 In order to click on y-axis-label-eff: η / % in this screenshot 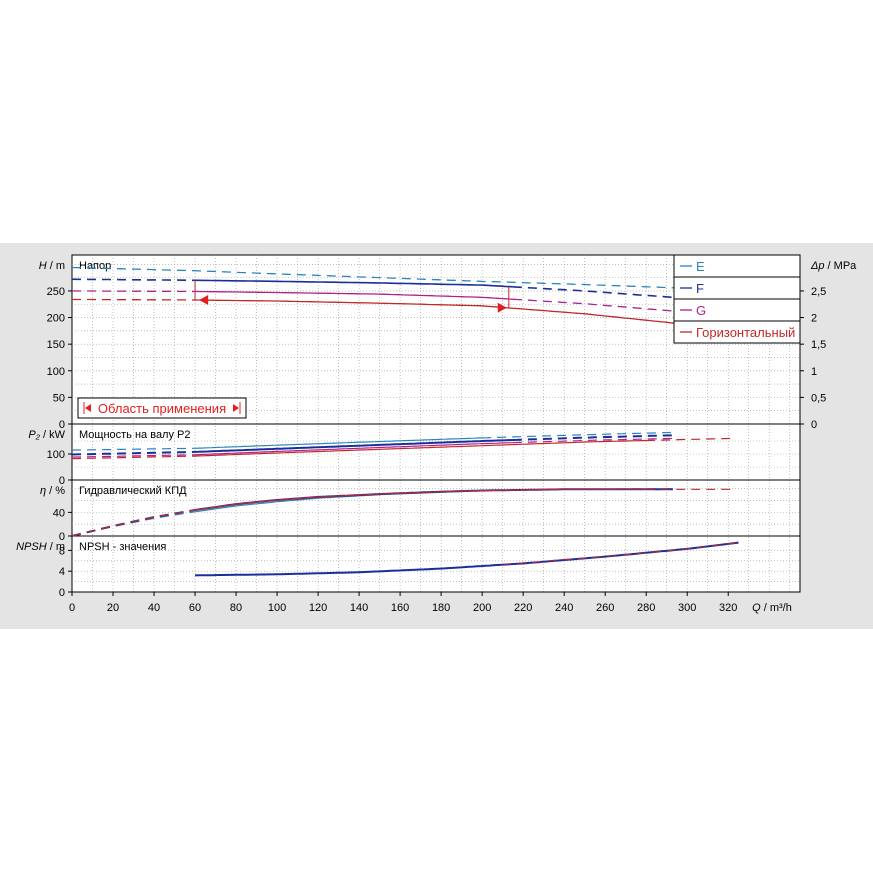, I will do `click(52, 491)`.